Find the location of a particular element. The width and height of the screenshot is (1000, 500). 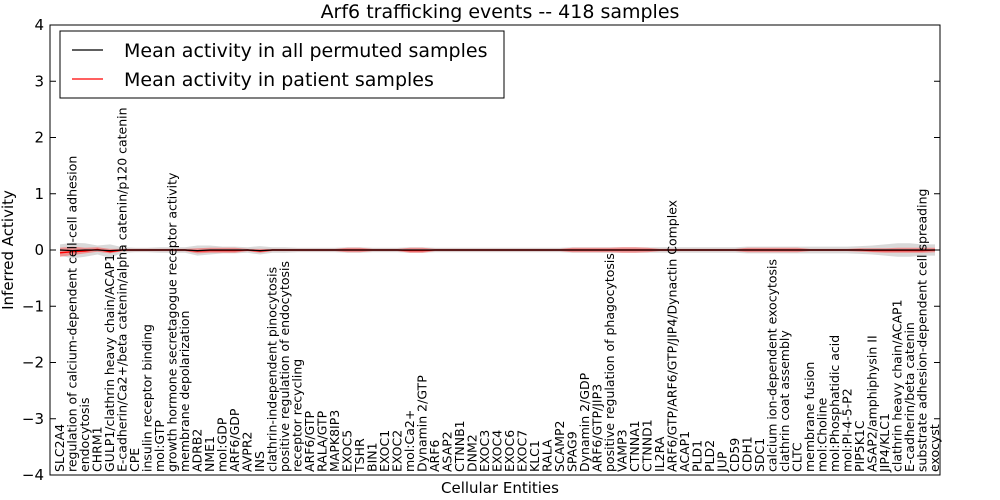

x-tick-label: CPE is located at coordinates (134, 460).